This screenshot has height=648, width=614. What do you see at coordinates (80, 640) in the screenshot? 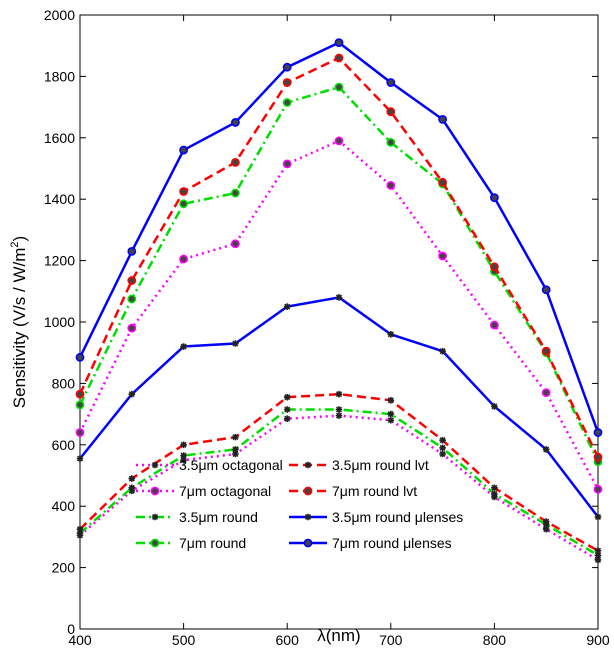
I see `x-tick-label: 400` at bounding box center [80, 640].